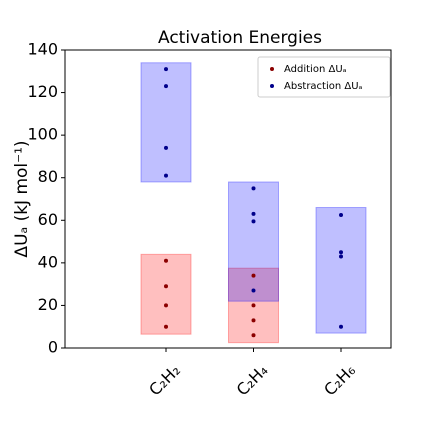  I want to click on legend-label: Addition ΔUₐ, so click(315, 69).